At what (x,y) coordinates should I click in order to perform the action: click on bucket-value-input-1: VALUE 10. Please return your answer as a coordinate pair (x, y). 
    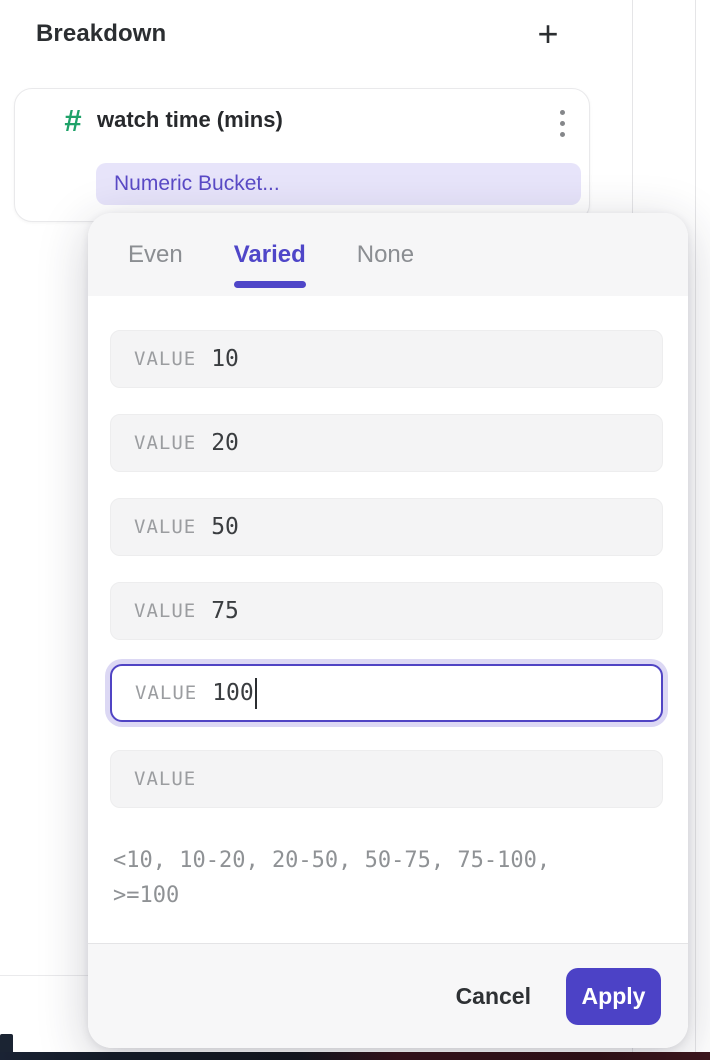
    Looking at the image, I should click on (386, 359).